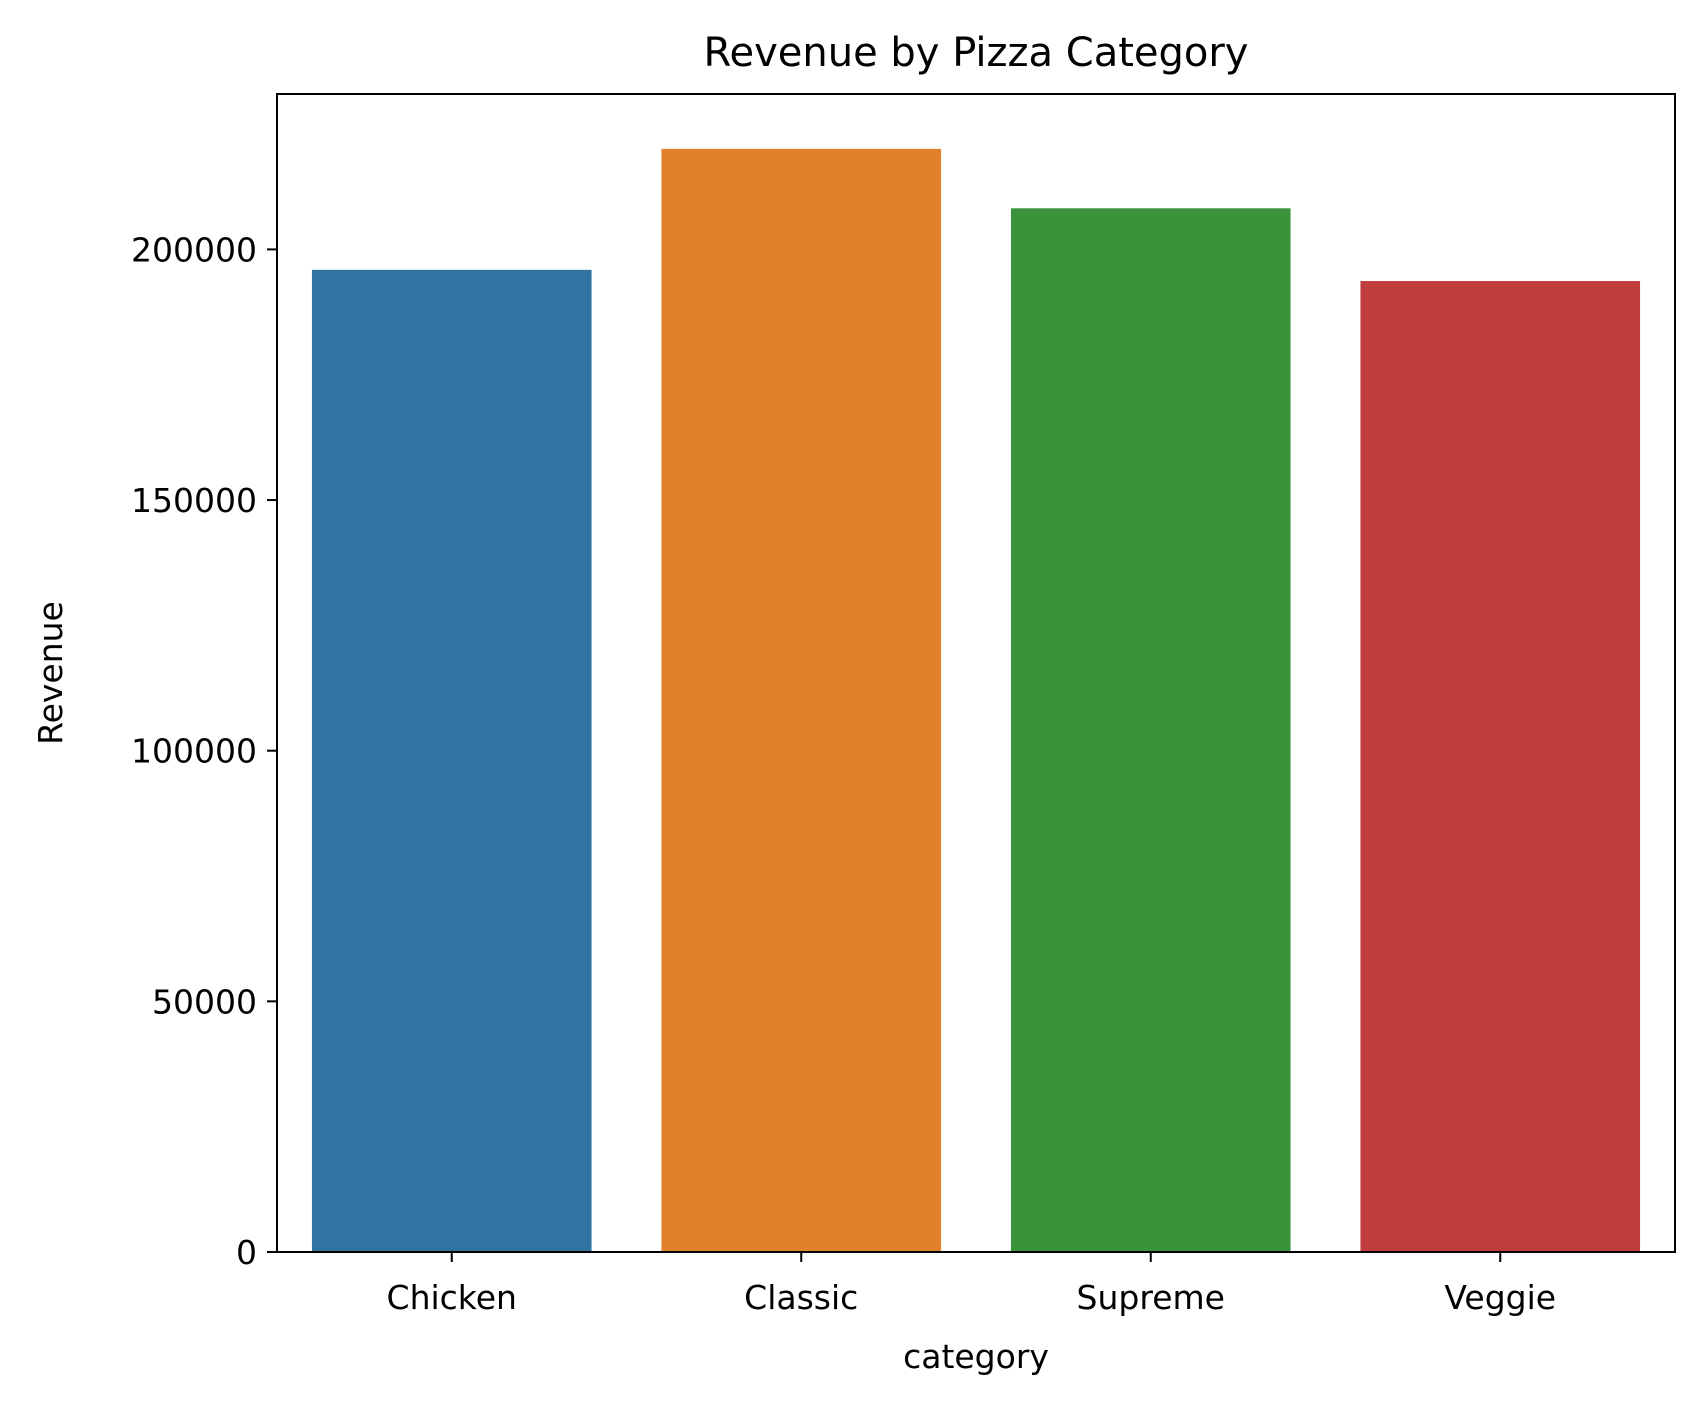  What do you see at coordinates (194, 500) in the screenshot?
I see `y-tick-label: 150000` at bounding box center [194, 500].